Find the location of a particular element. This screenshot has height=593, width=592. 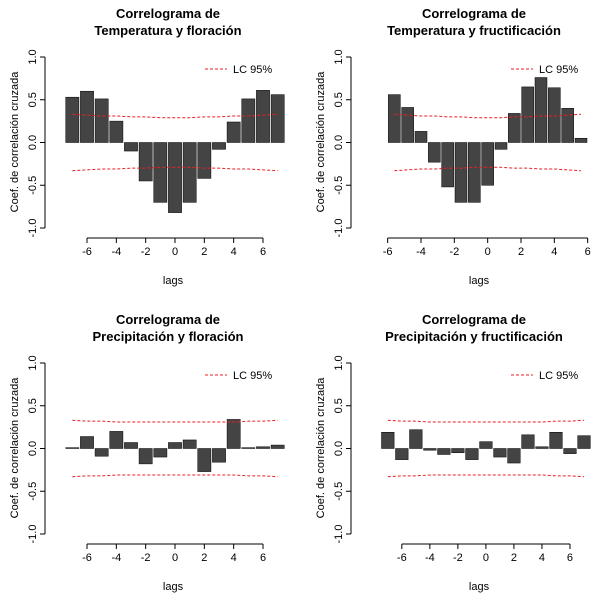

chart-title: Correlograma de Precipitación y floración is located at coordinates (168, 328).